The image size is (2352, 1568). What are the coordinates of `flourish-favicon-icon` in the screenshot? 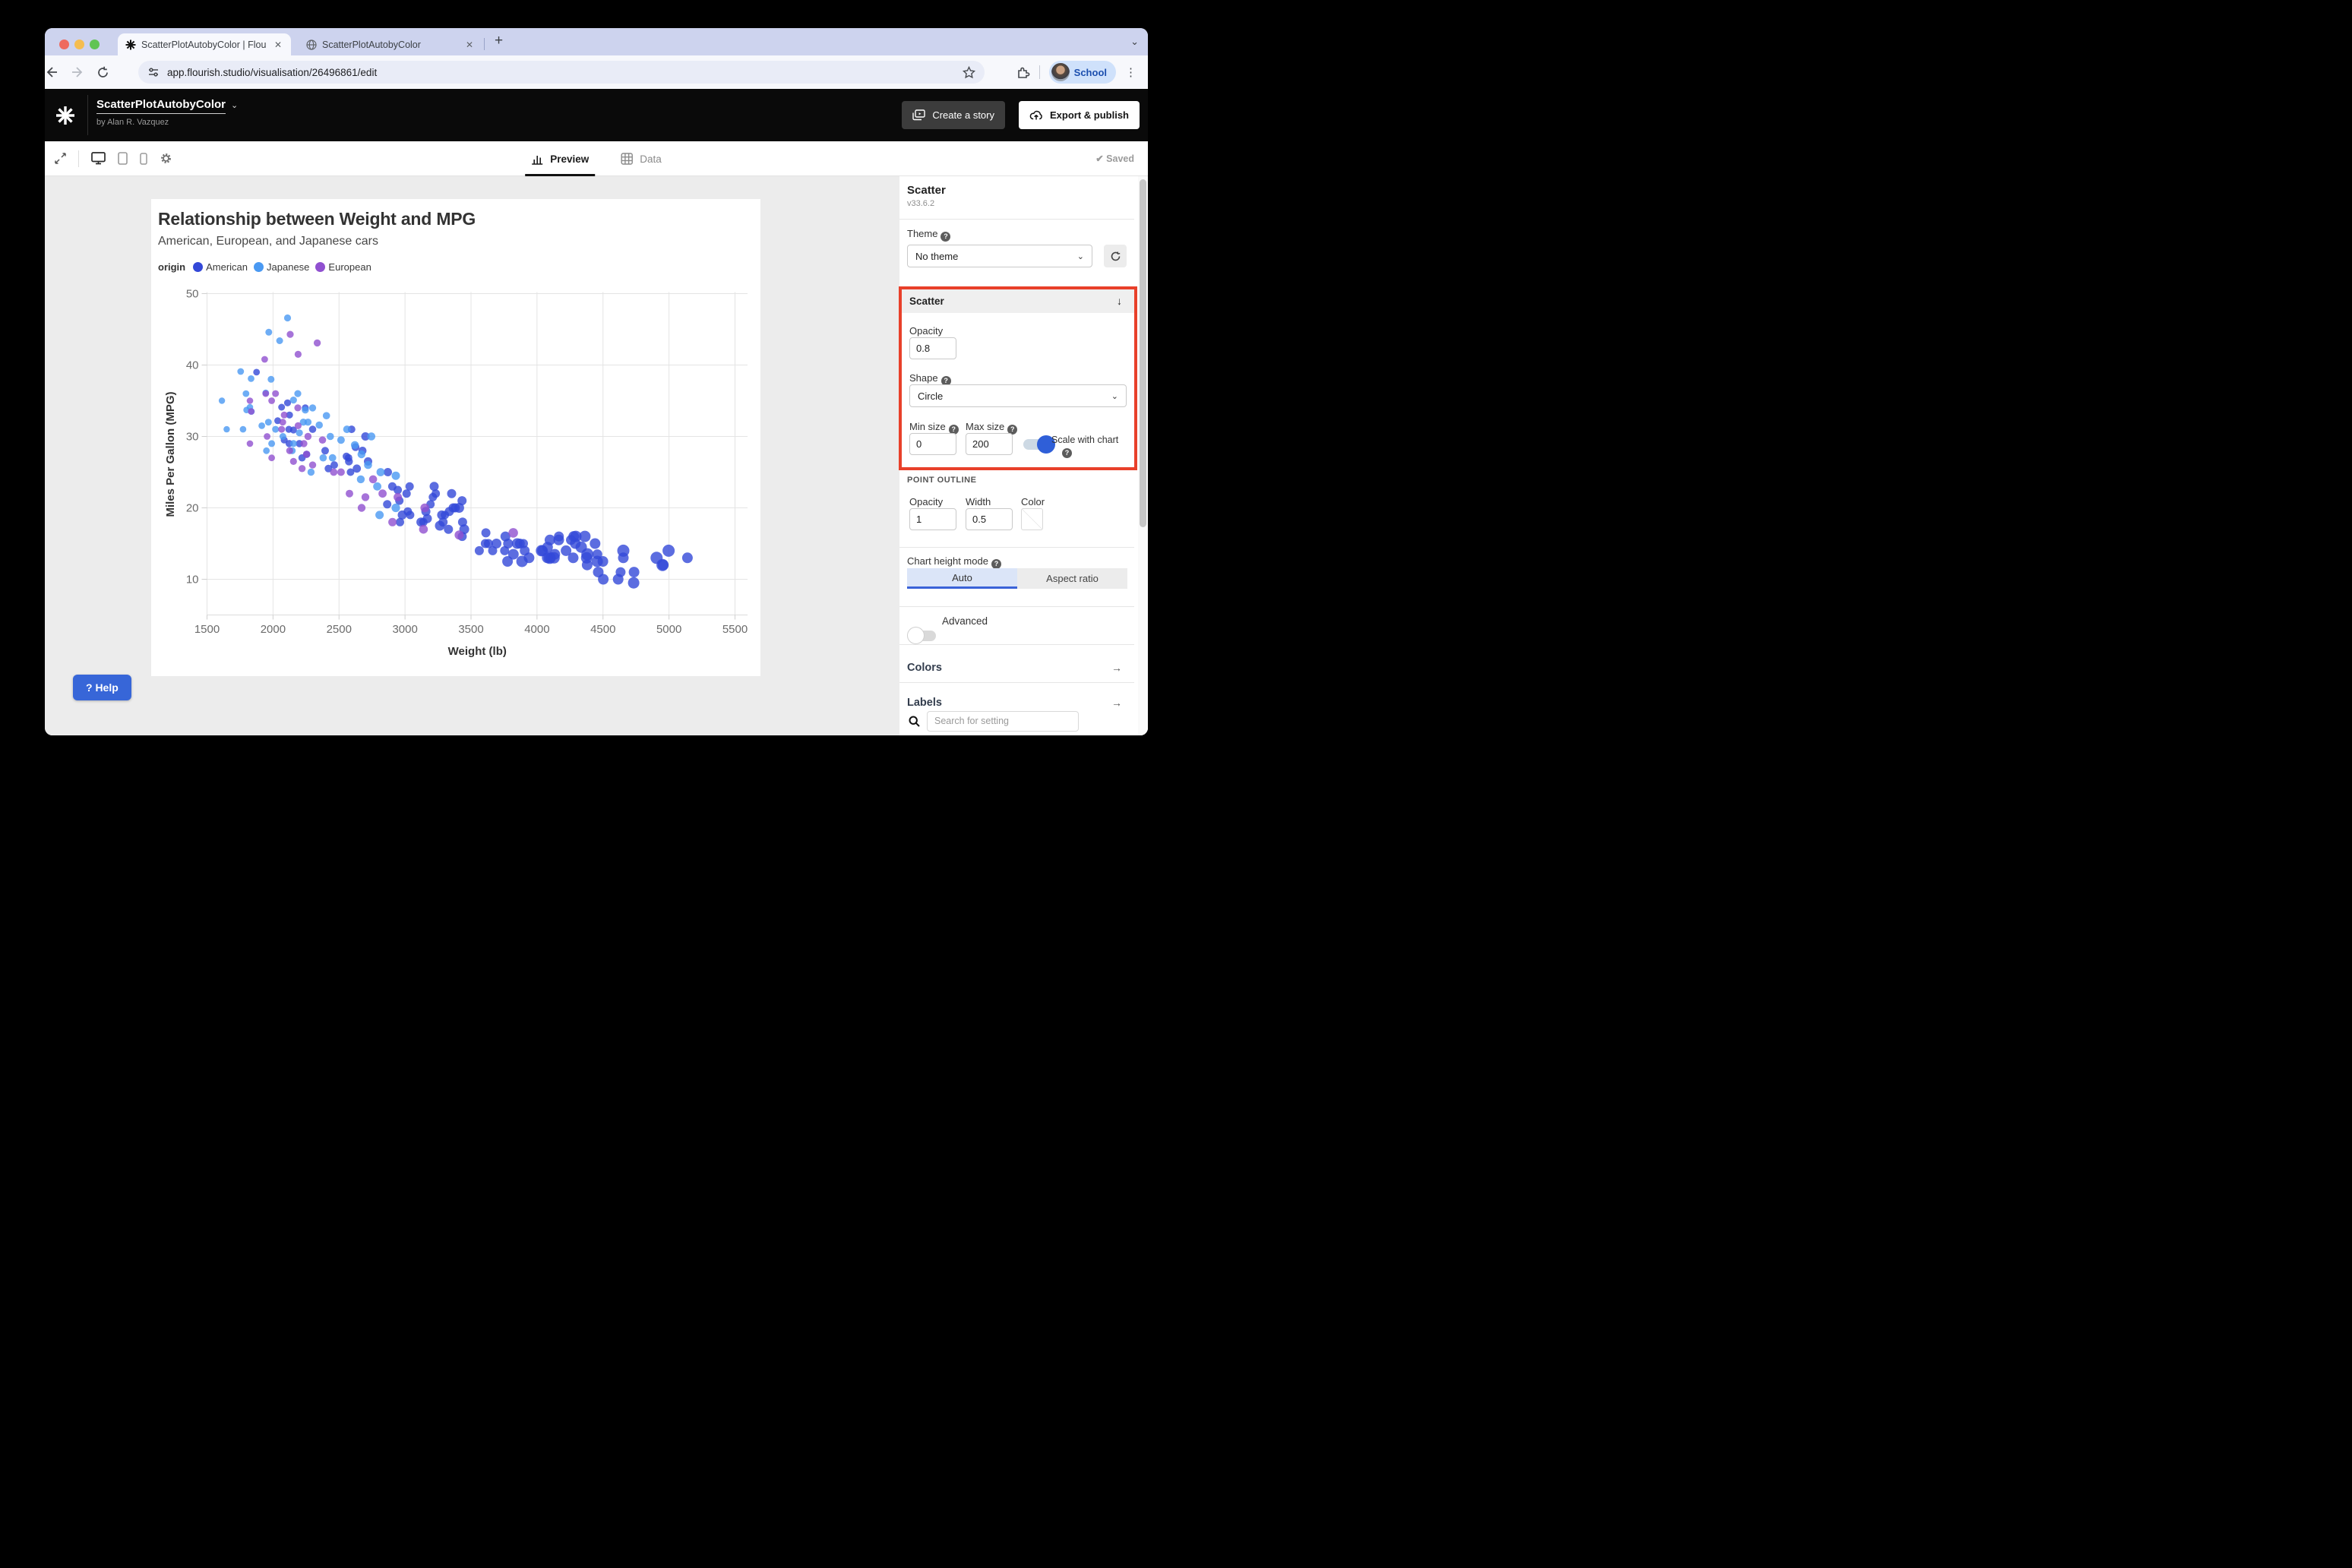 It's located at (130, 45).